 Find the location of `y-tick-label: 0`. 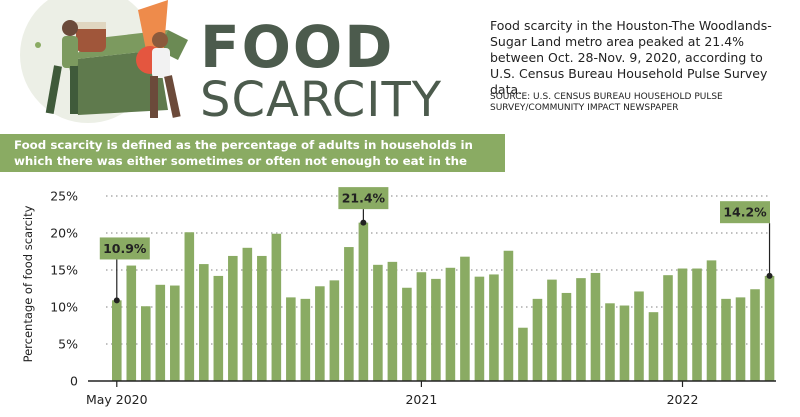

y-tick-label: 0 is located at coordinates (74, 381).